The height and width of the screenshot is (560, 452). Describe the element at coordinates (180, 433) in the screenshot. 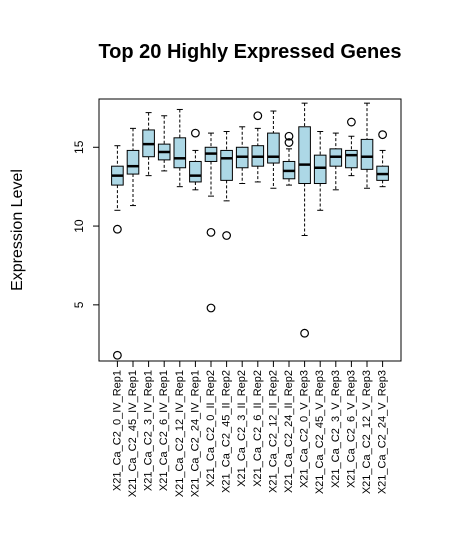

I see `x-tick-label: X21_Ca_C2_12_IV_Rep1` at that location.